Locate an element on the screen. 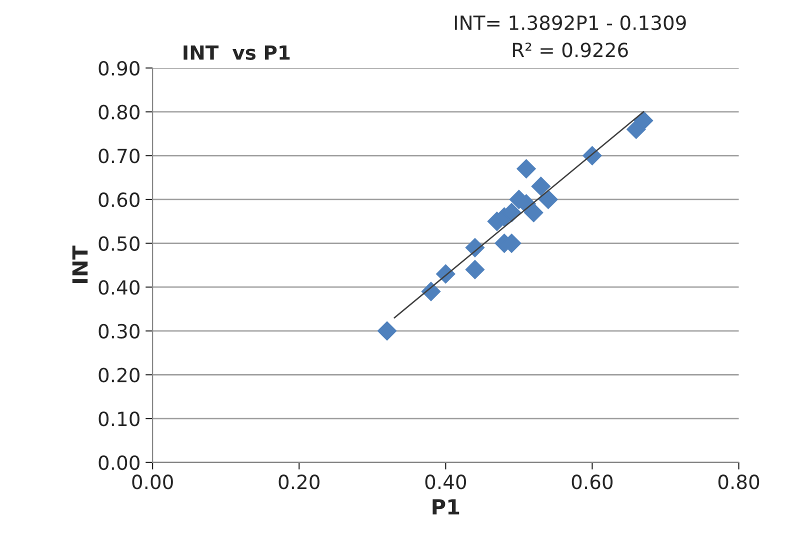  y-tick-label: 0.30 is located at coordinates (119, 331).